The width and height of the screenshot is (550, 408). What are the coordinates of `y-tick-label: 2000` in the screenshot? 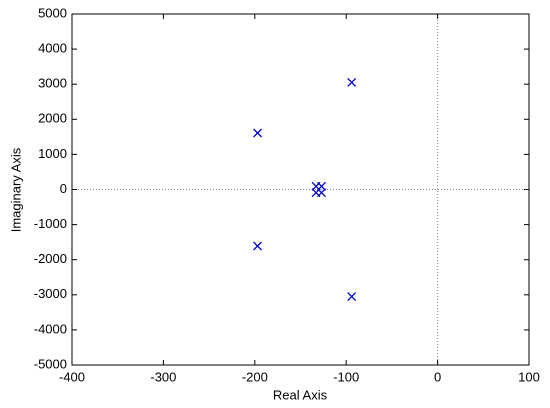 It's located at (52, 118).